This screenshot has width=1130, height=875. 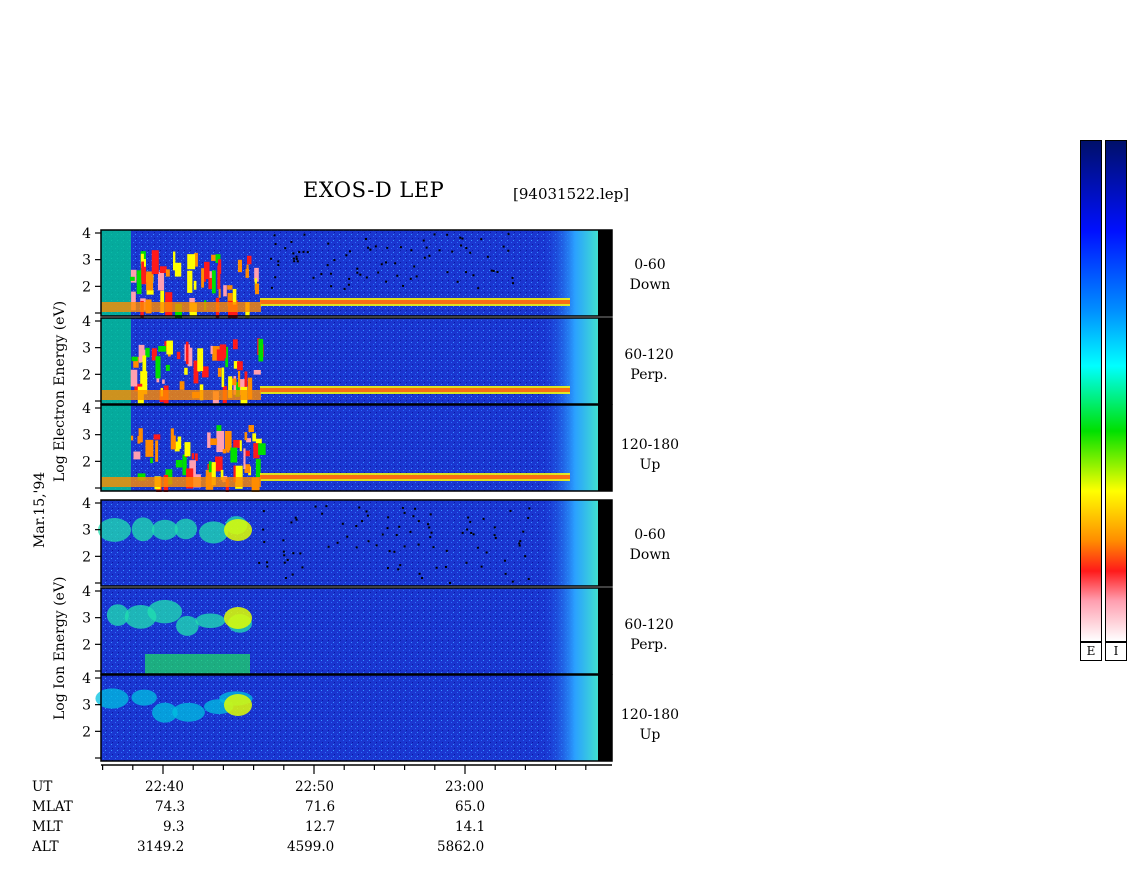 What do you see at coordinates (650, 275) in the screenshot?
I see `panel-label-1: 0-60 Down` at bounding box center [650, 275].